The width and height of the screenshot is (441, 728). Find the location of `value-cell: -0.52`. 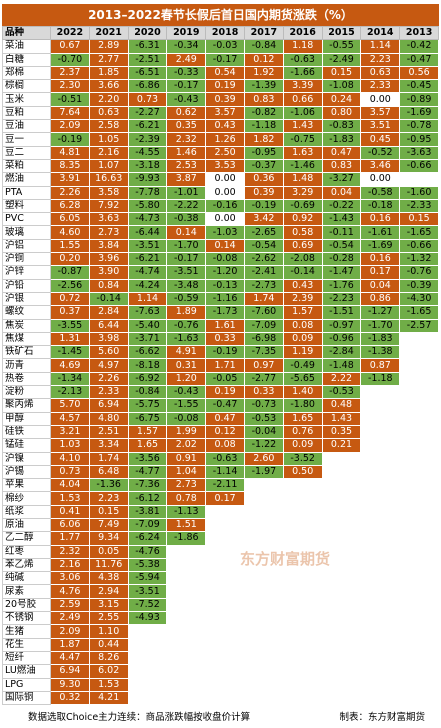

value-cell: -0.52 is located at coordinates (380, 152).